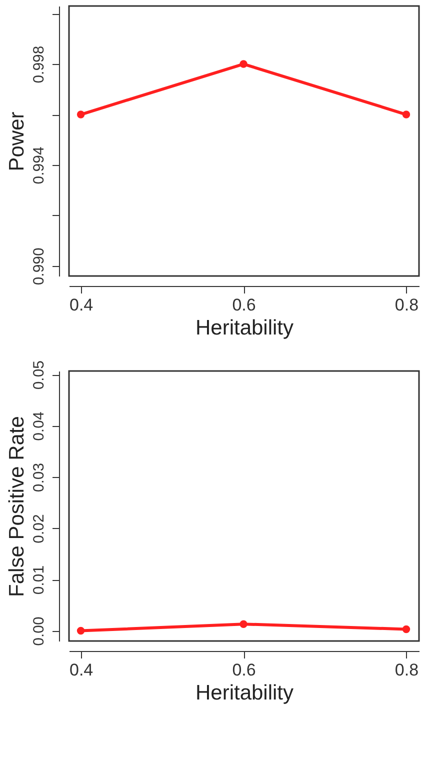  I want to click on y-tick-label: 0.990, so click(39, 267).